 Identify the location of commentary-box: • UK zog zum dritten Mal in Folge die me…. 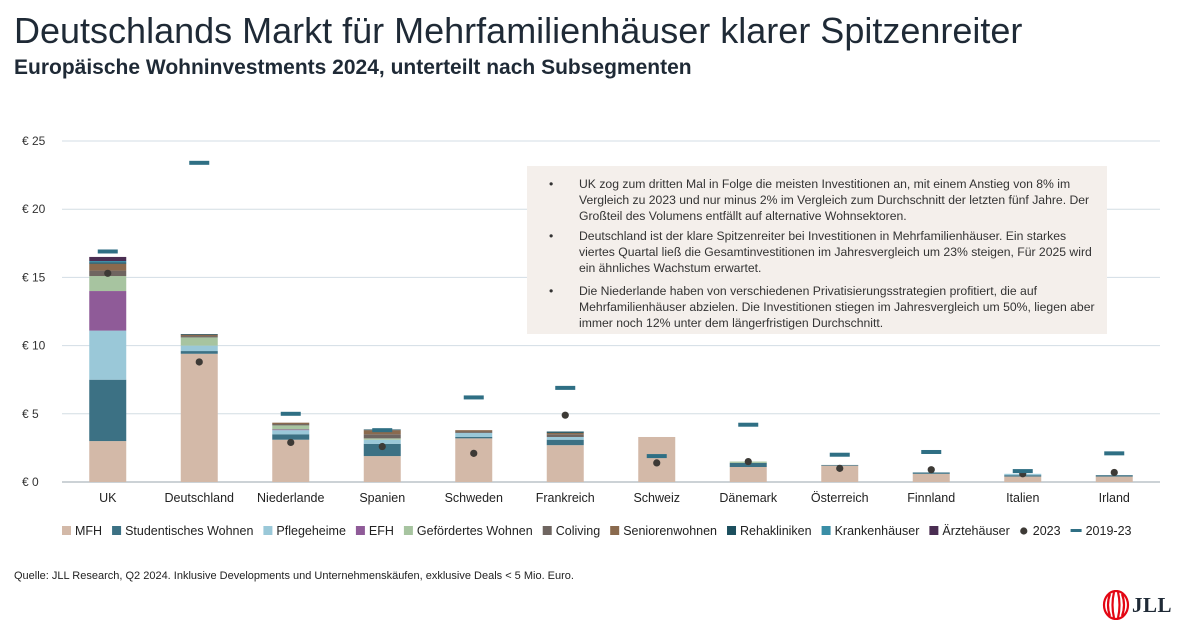
(817, 250).